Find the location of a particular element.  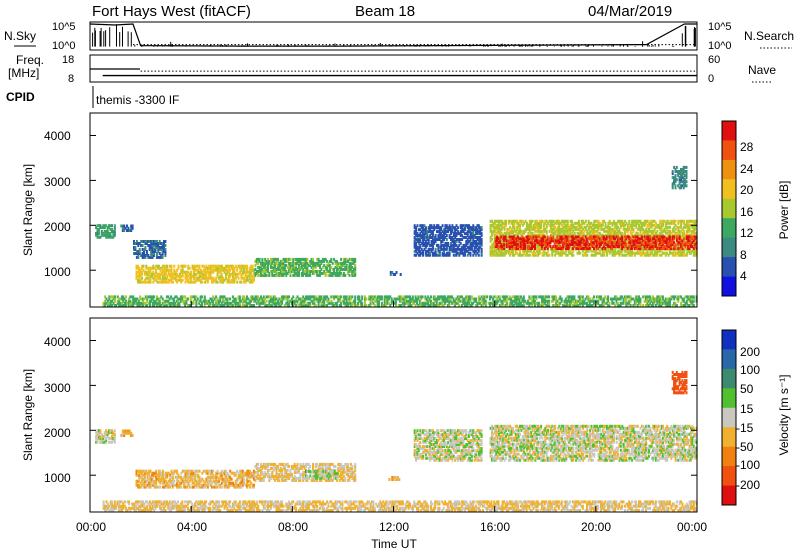

nave-tick-top: 60 is located at coordinates (714, 60).